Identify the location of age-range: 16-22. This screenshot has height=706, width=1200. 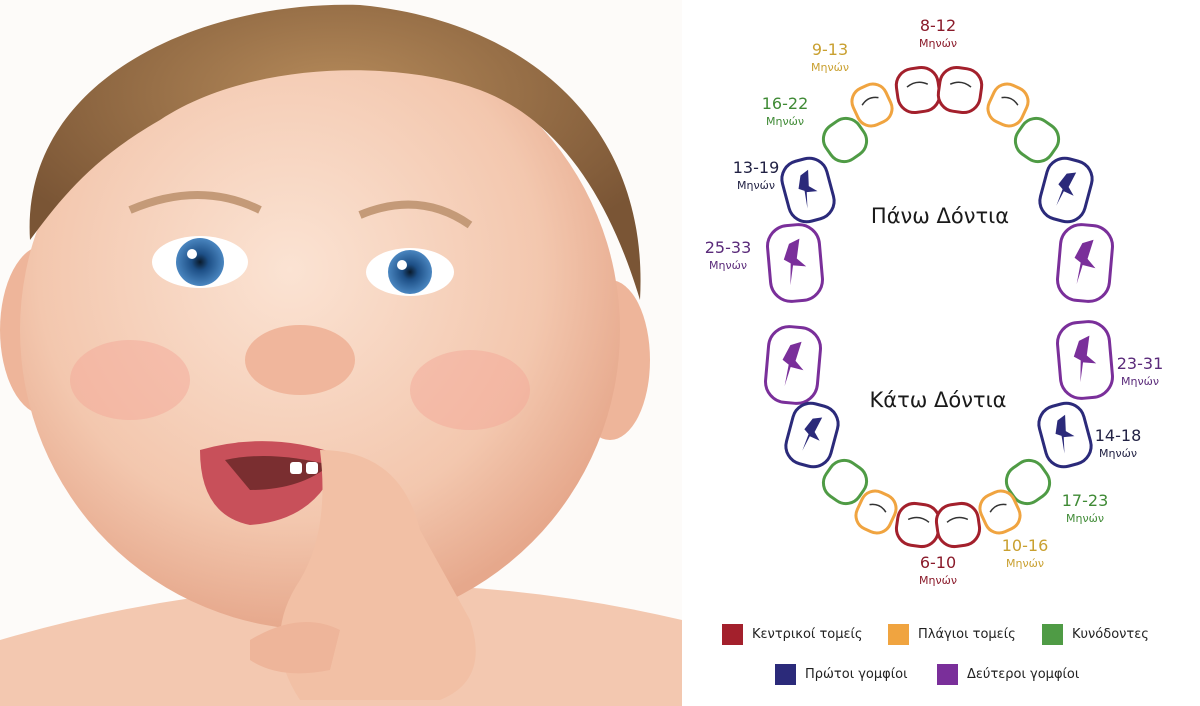
(785, 103).